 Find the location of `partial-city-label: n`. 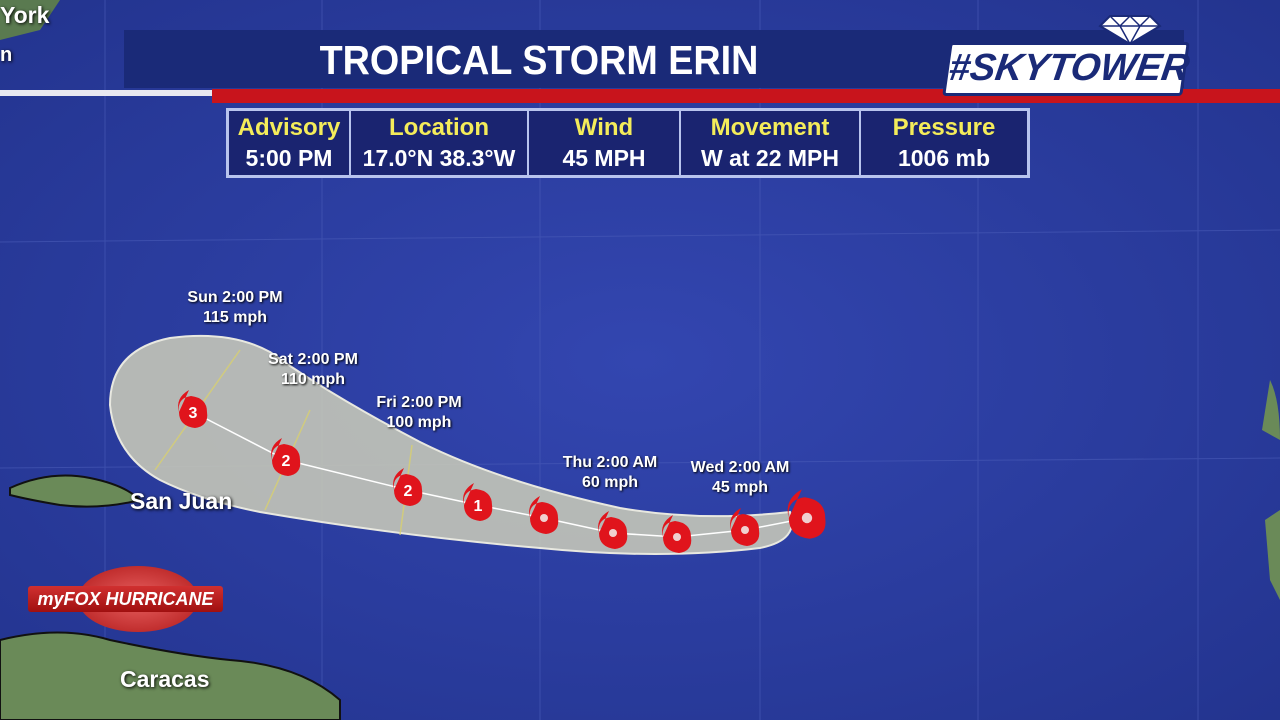

partial-city-label: n is located at coordinates (6, 55).